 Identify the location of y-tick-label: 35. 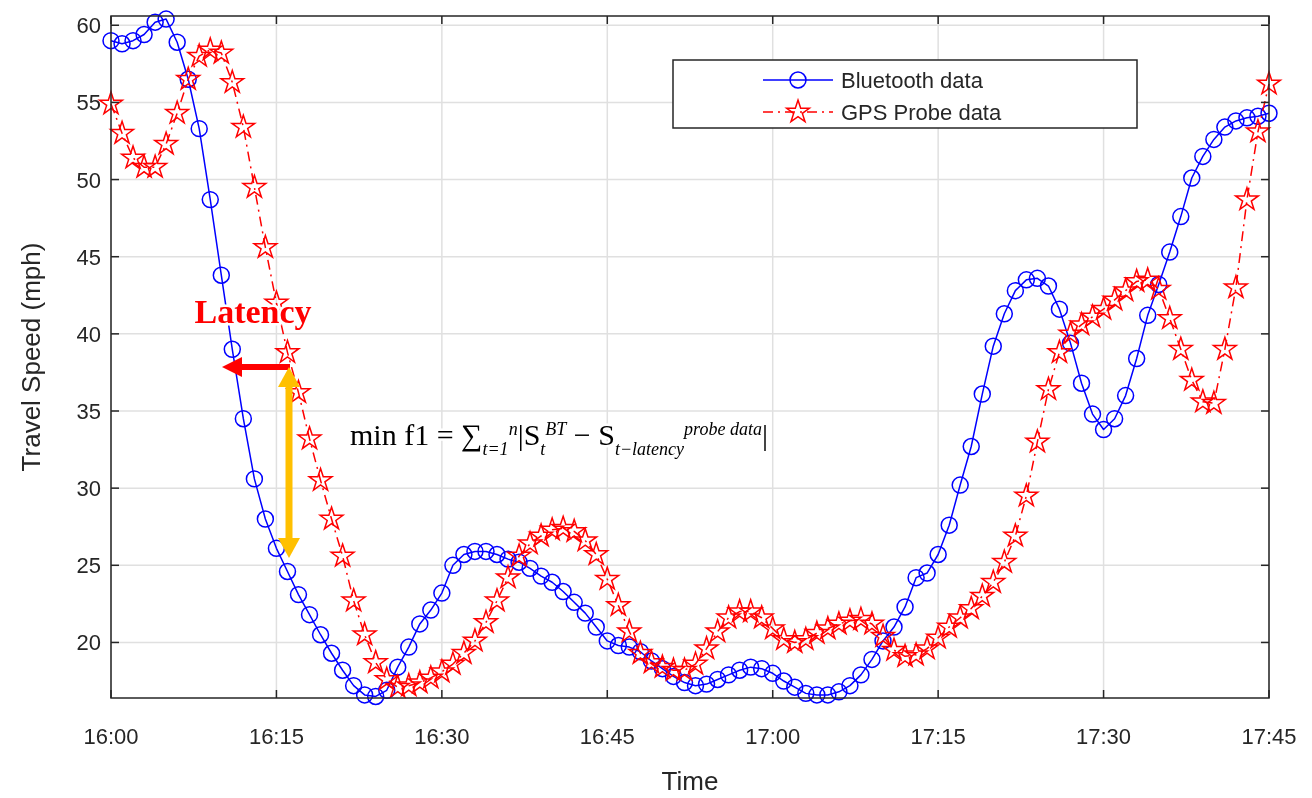
(88, 411).